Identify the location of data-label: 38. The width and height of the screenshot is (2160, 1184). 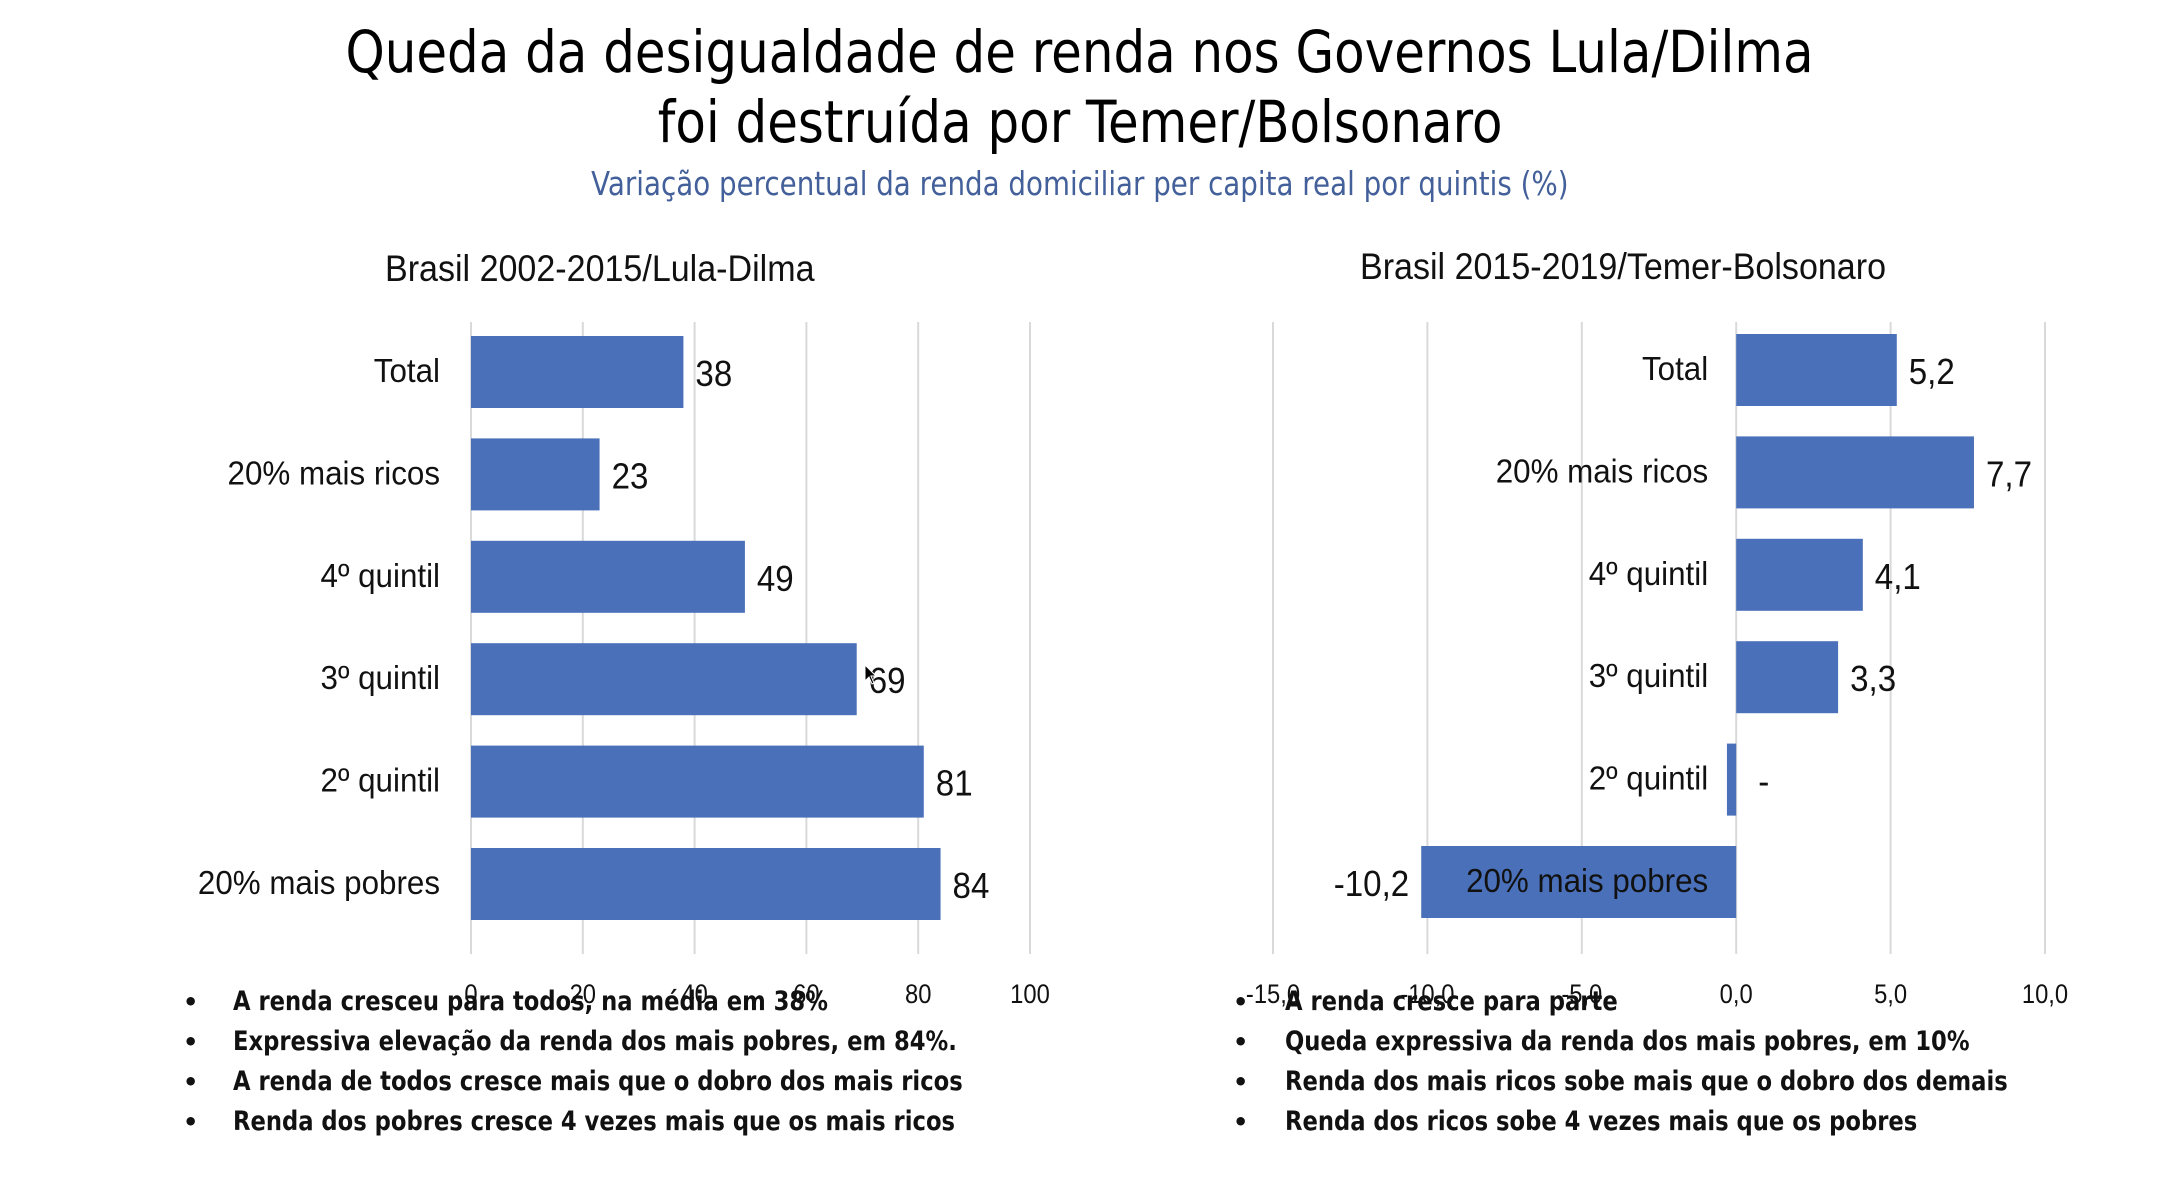
(713, 375).